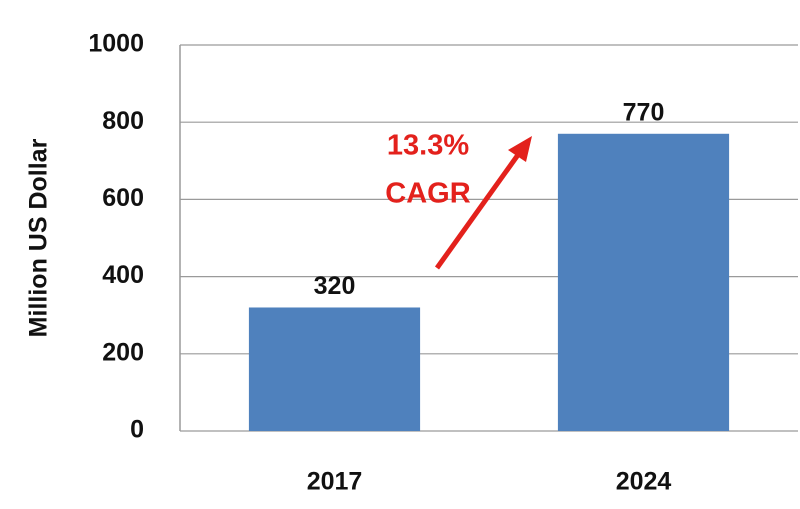 The width and height of the screenshot is (800, 509). Describe the element at coordinates (335, 482) in the screenshot. I see `x-tick-label: 2017` at that location.